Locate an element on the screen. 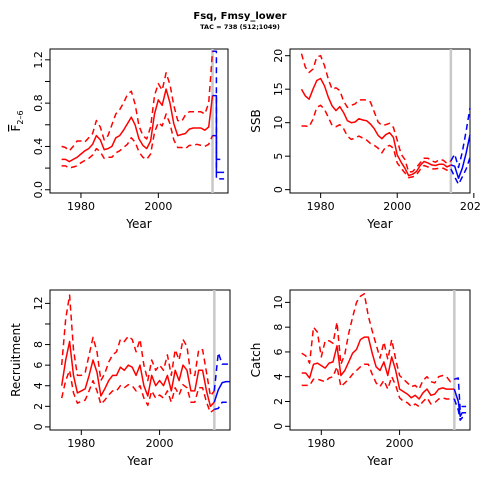 This screenshot has height=480, width=480. recruitment-estimate-line is located at coordinates (137, 374).